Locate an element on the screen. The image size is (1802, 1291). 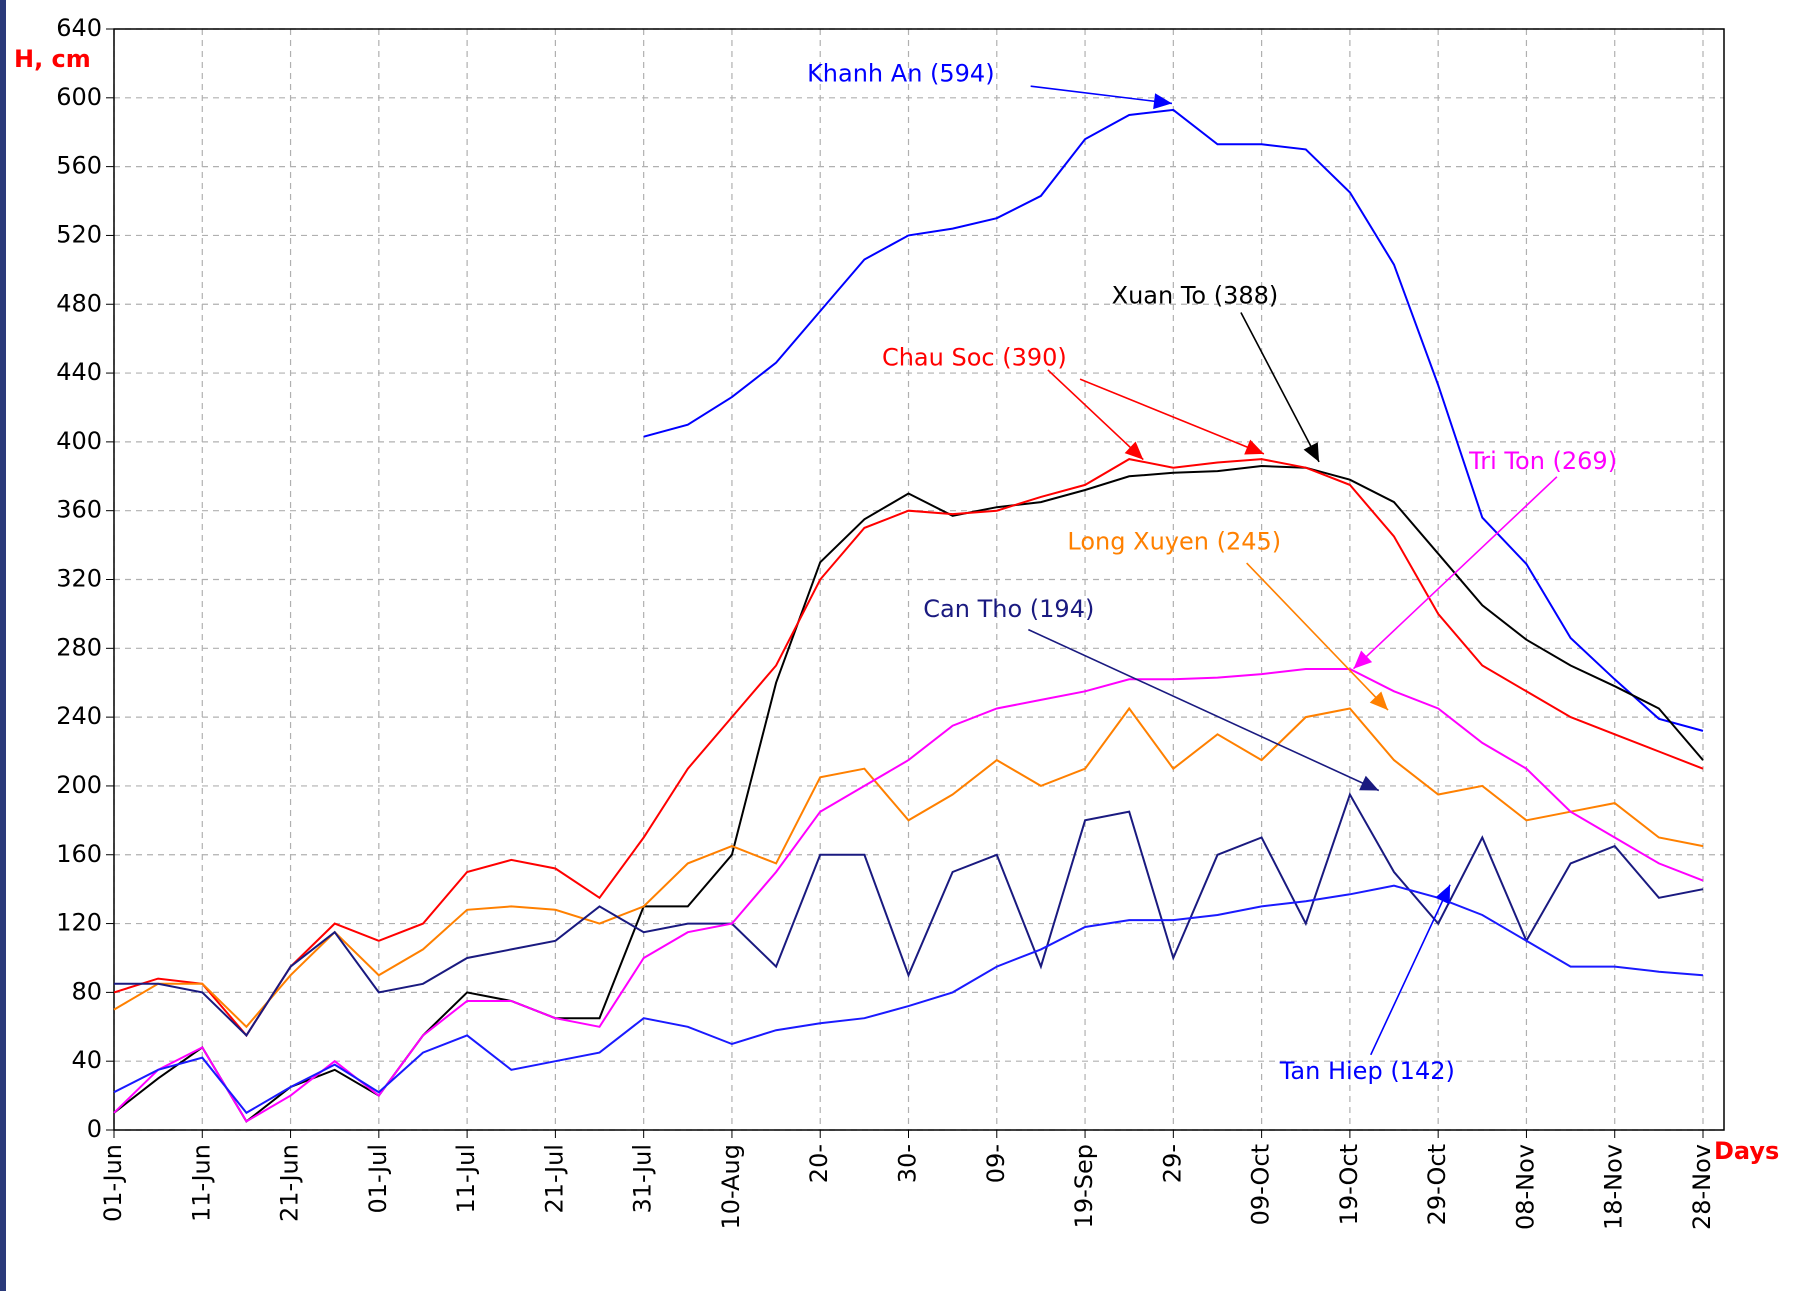
x-tick-label: 01-Jul is located at coordinates (378, 1179).